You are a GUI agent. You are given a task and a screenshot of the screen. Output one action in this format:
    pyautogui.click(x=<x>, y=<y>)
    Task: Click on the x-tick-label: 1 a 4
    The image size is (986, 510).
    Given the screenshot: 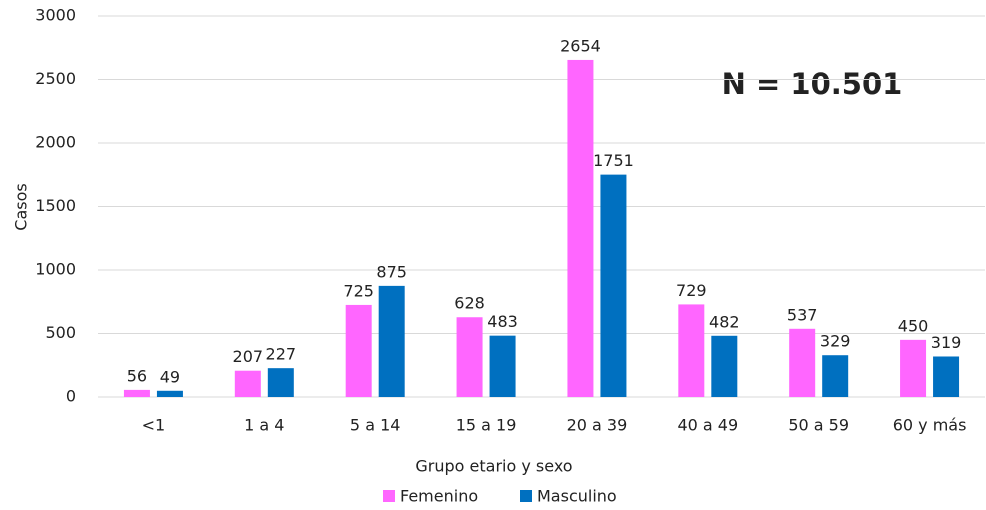 What is the action you would take?
    pyautogui.click(x=264, y=425)
    